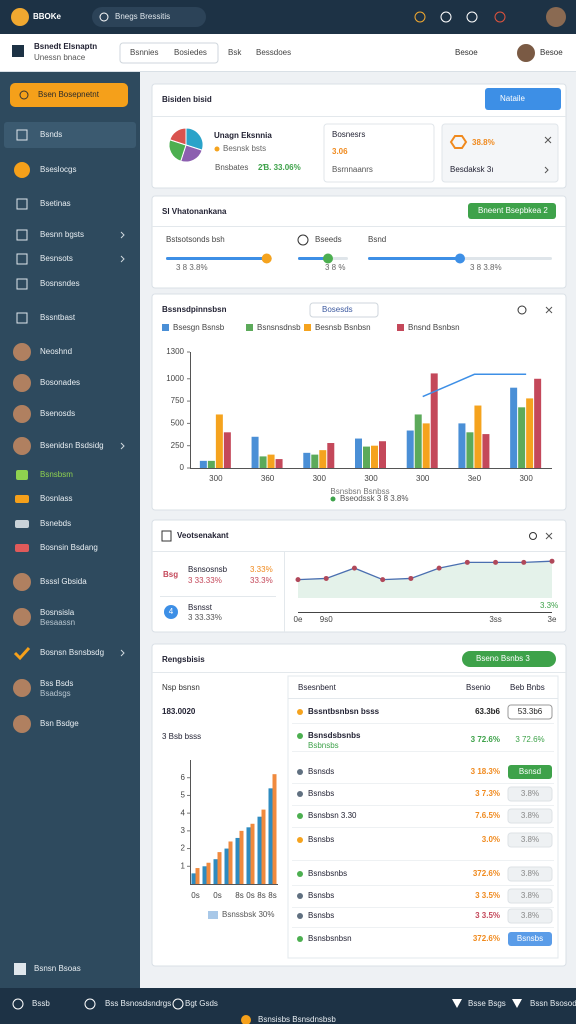  What do you see at coordinates (55, 203) in the screenshot?
I see `nav-item: Bsetinas` at bounding box center [55, 203].